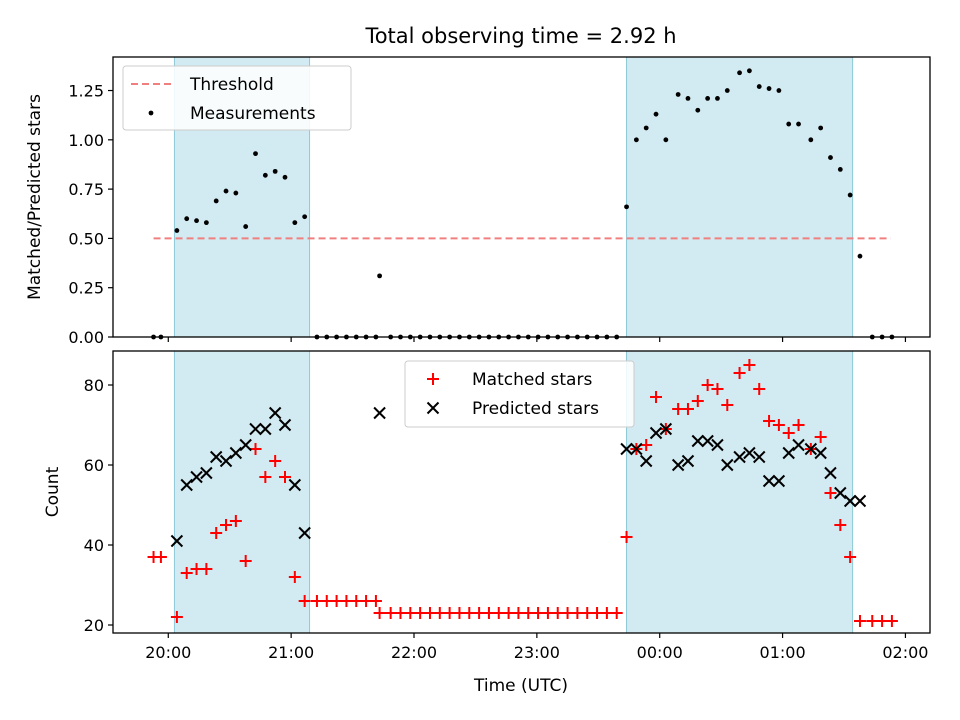 The height and width of the screenshot is (720, 960). Describe the element at coordinates (86, 337) in the screenshot. I see `y-tick-label: 0.00` at that location.